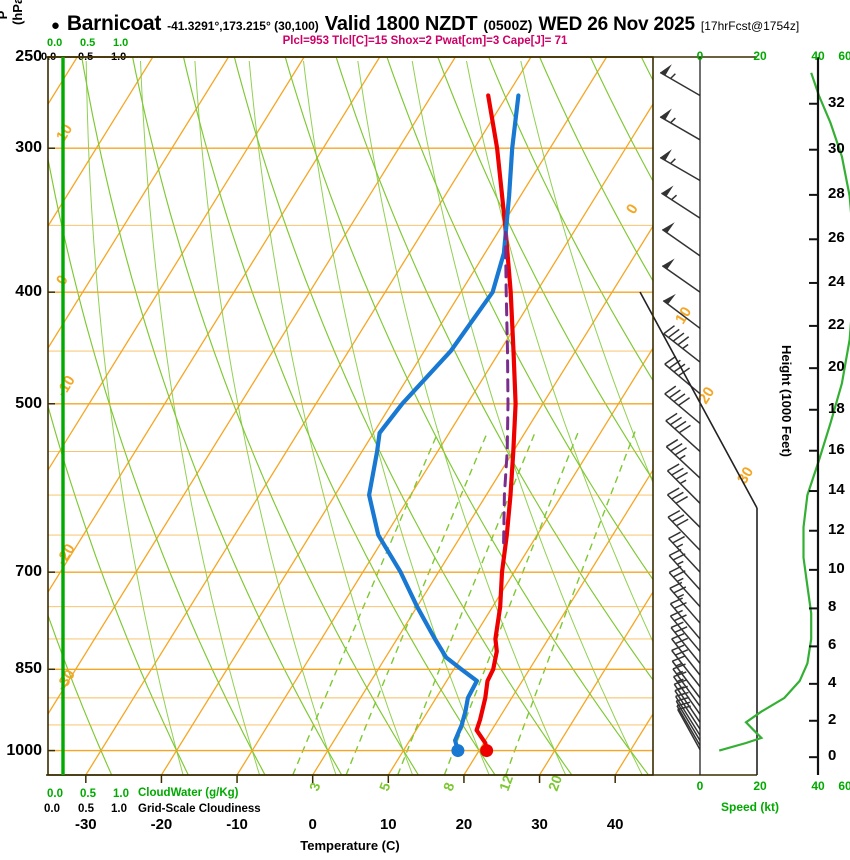 The height and width of the screenshot is (860, 850). I want to click on height-axis-title: Height (1000 Feet), so click(786, 401).